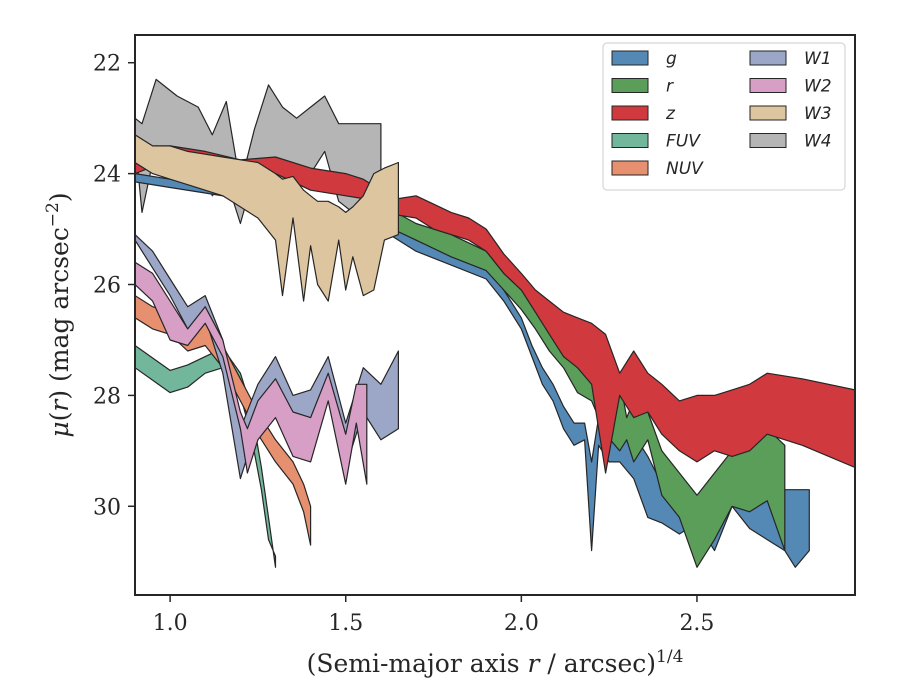 This screenshot has height=700, width=900. What do you see at coordinates (630, 168) in the screenshot?
I see `legend-swatch-nuv` at bounding box center [630, 168].